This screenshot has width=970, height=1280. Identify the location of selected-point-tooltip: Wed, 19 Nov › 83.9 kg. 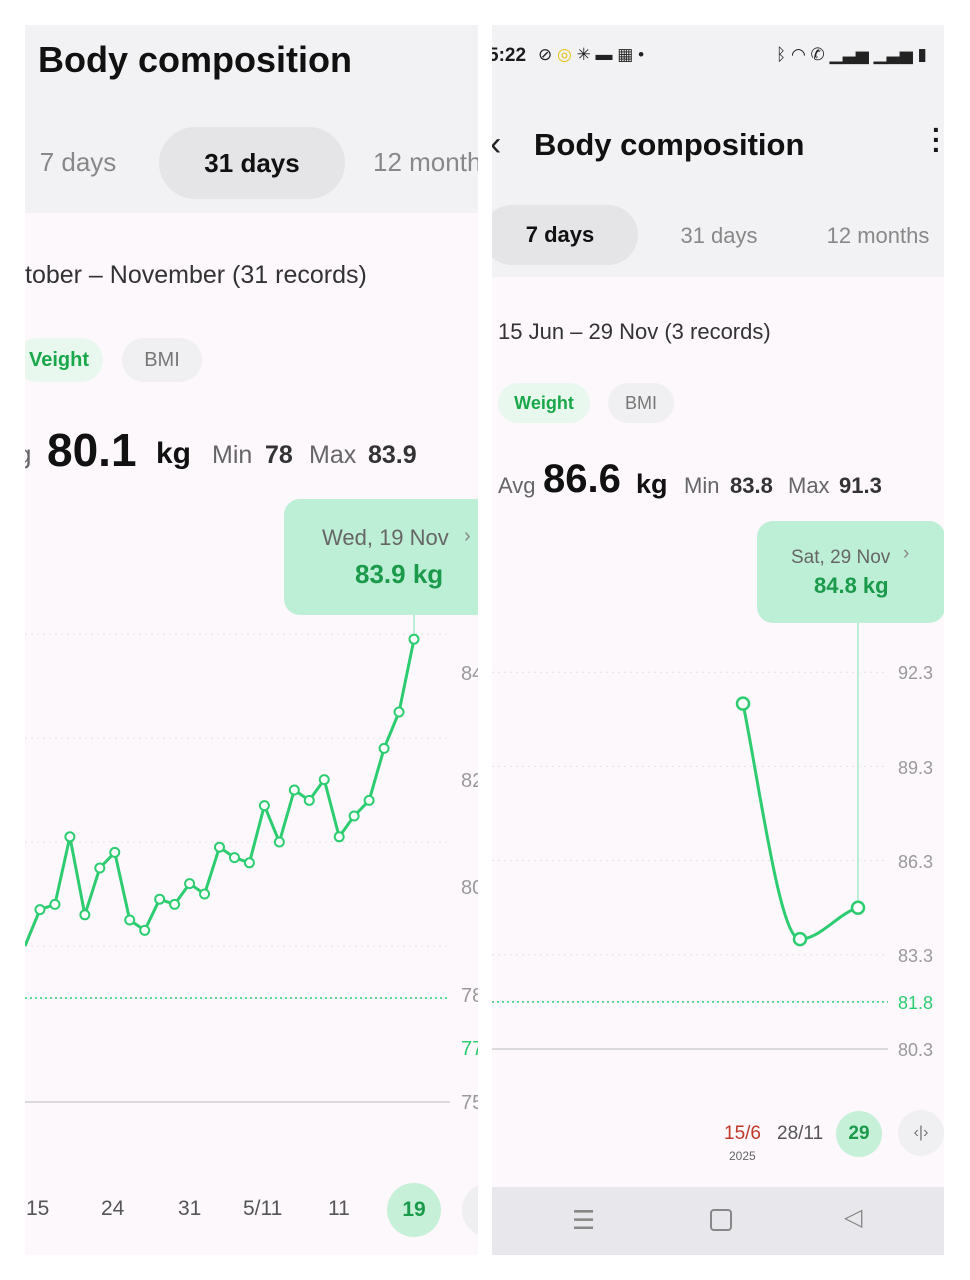
(381, 557).